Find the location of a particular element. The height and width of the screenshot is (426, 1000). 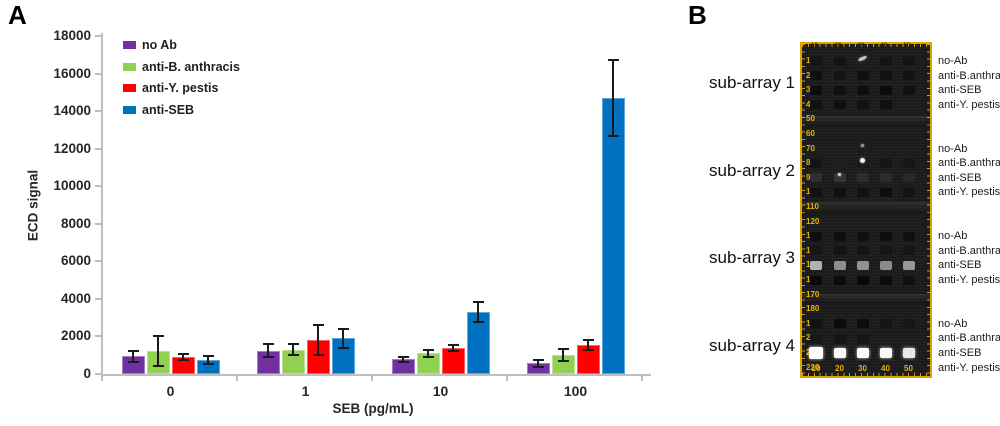

ruler-number-top: 20 is located at coordinates (838, 46).